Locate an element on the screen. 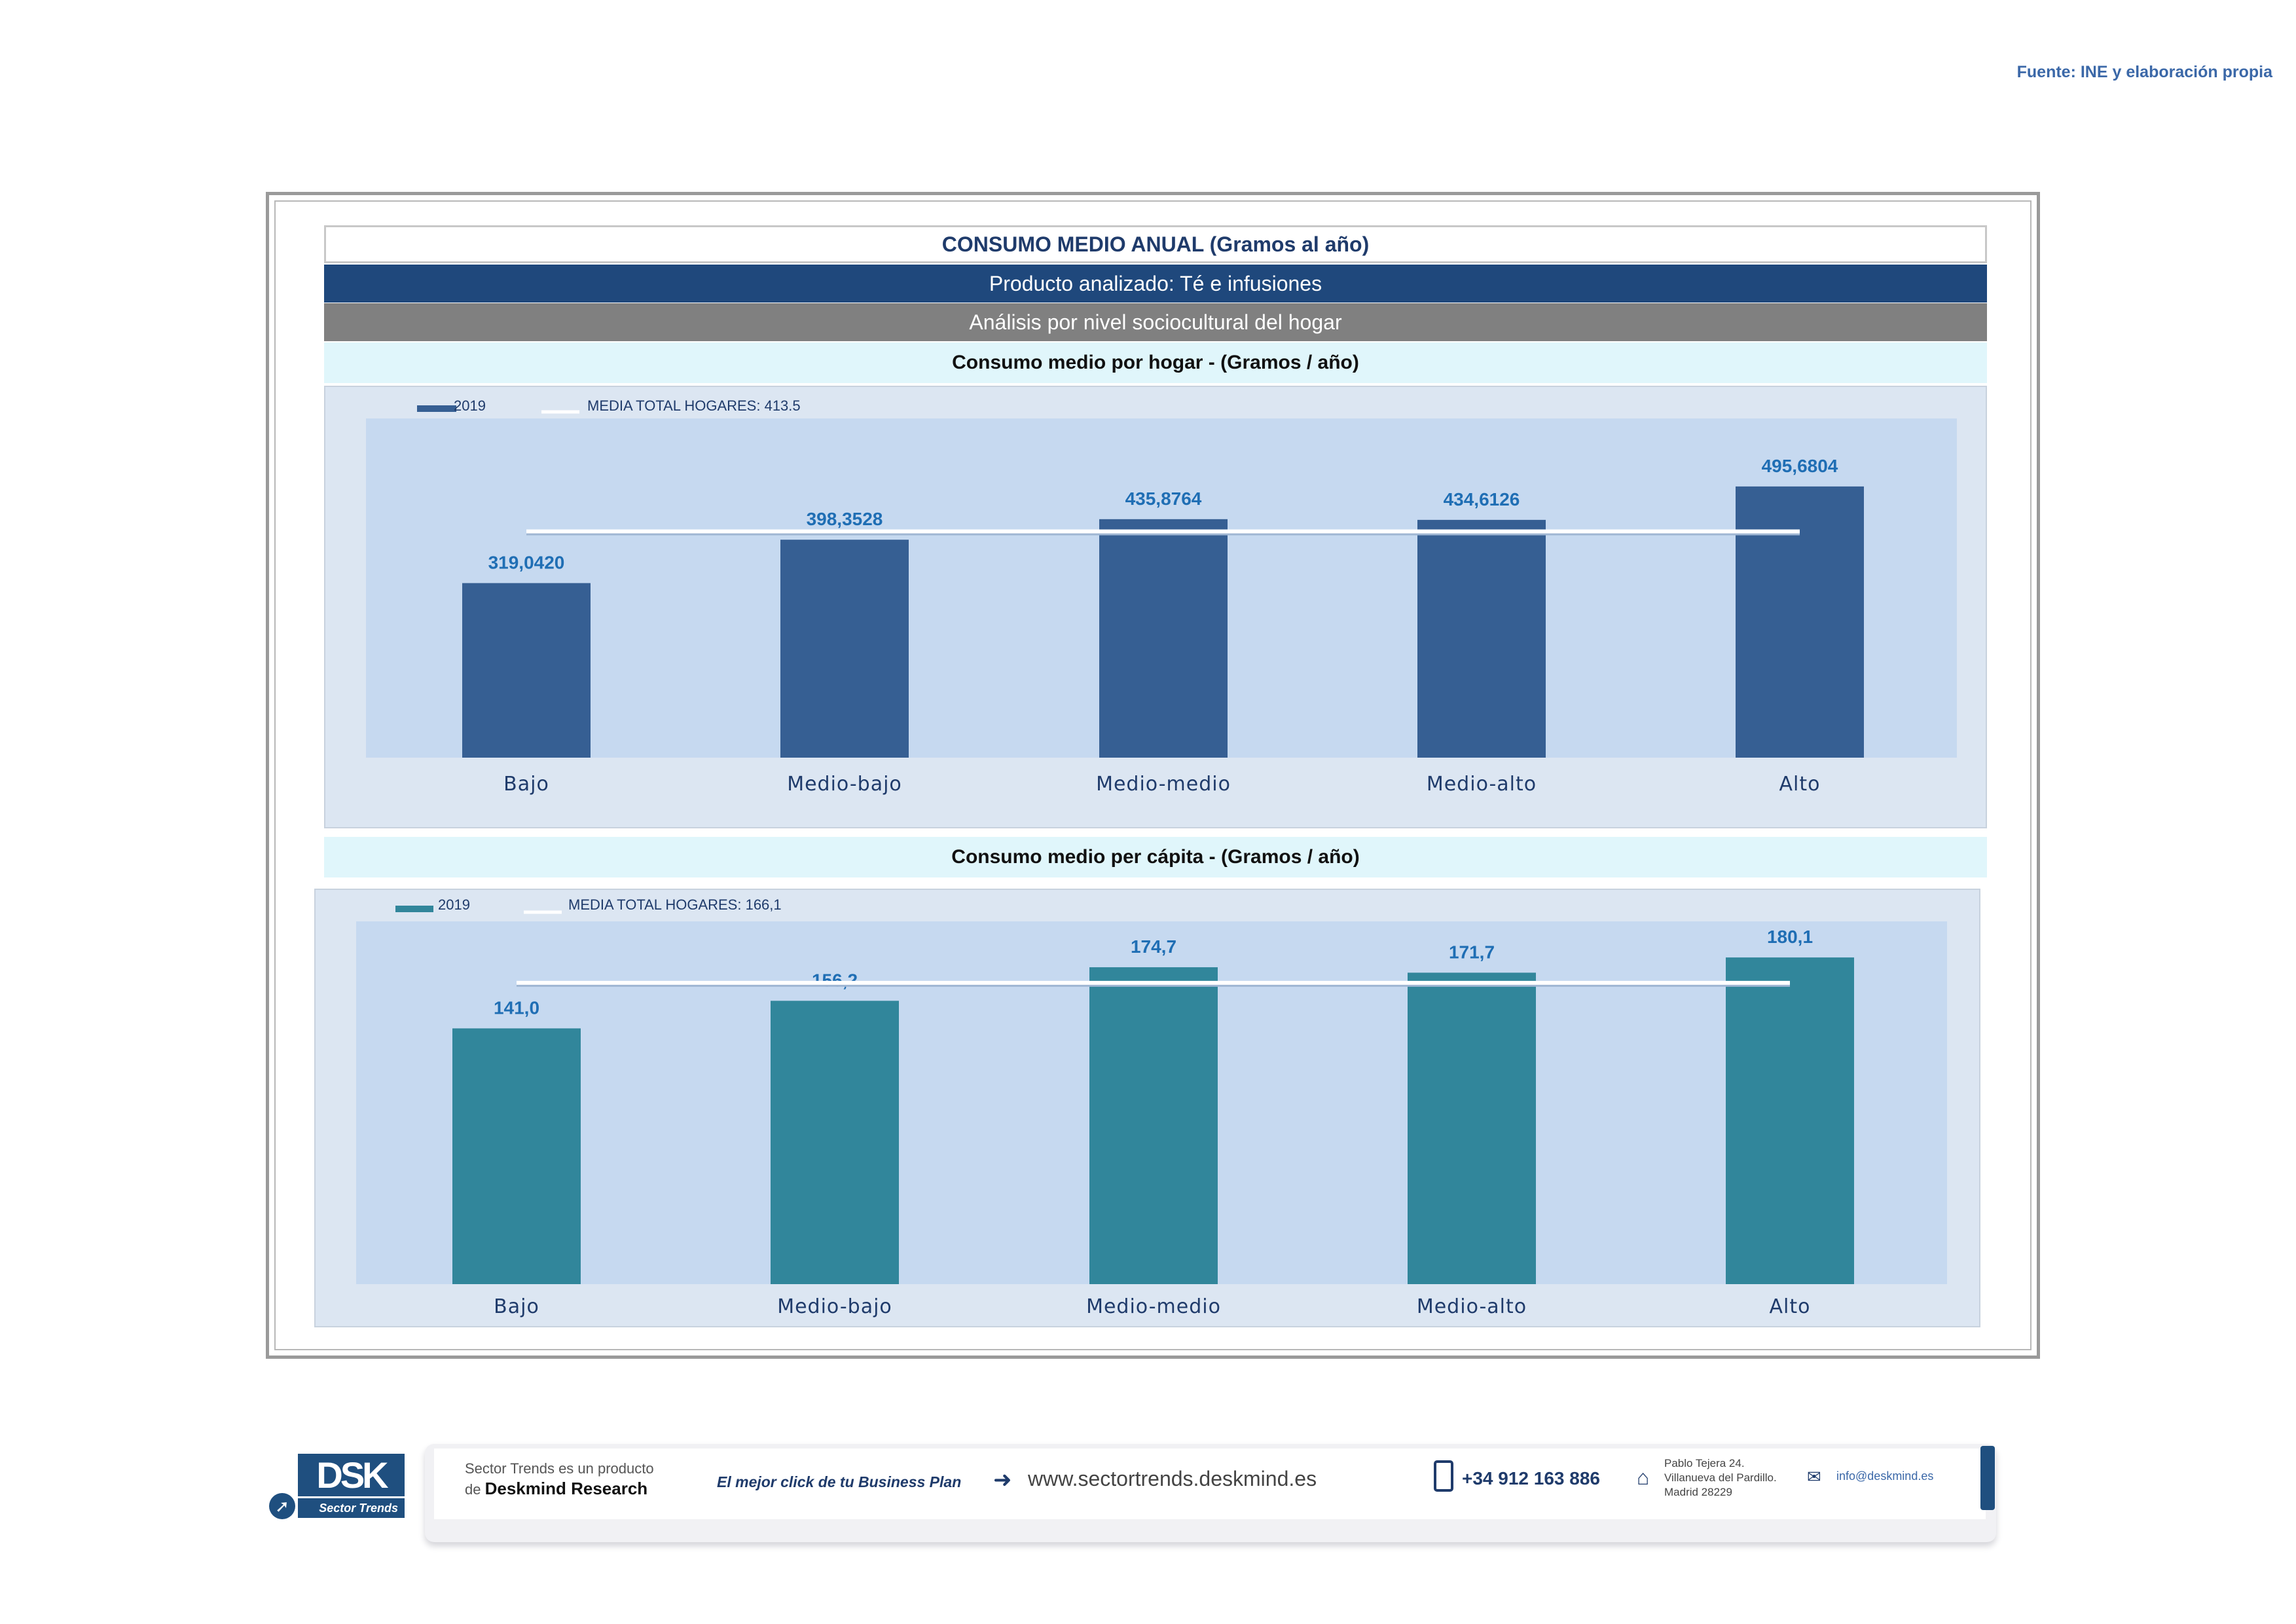 Image resolution: width=2296 pixels, height=1624 pixels. login-arrow-icon: ➜ is located at coordinates (1002, 1479).